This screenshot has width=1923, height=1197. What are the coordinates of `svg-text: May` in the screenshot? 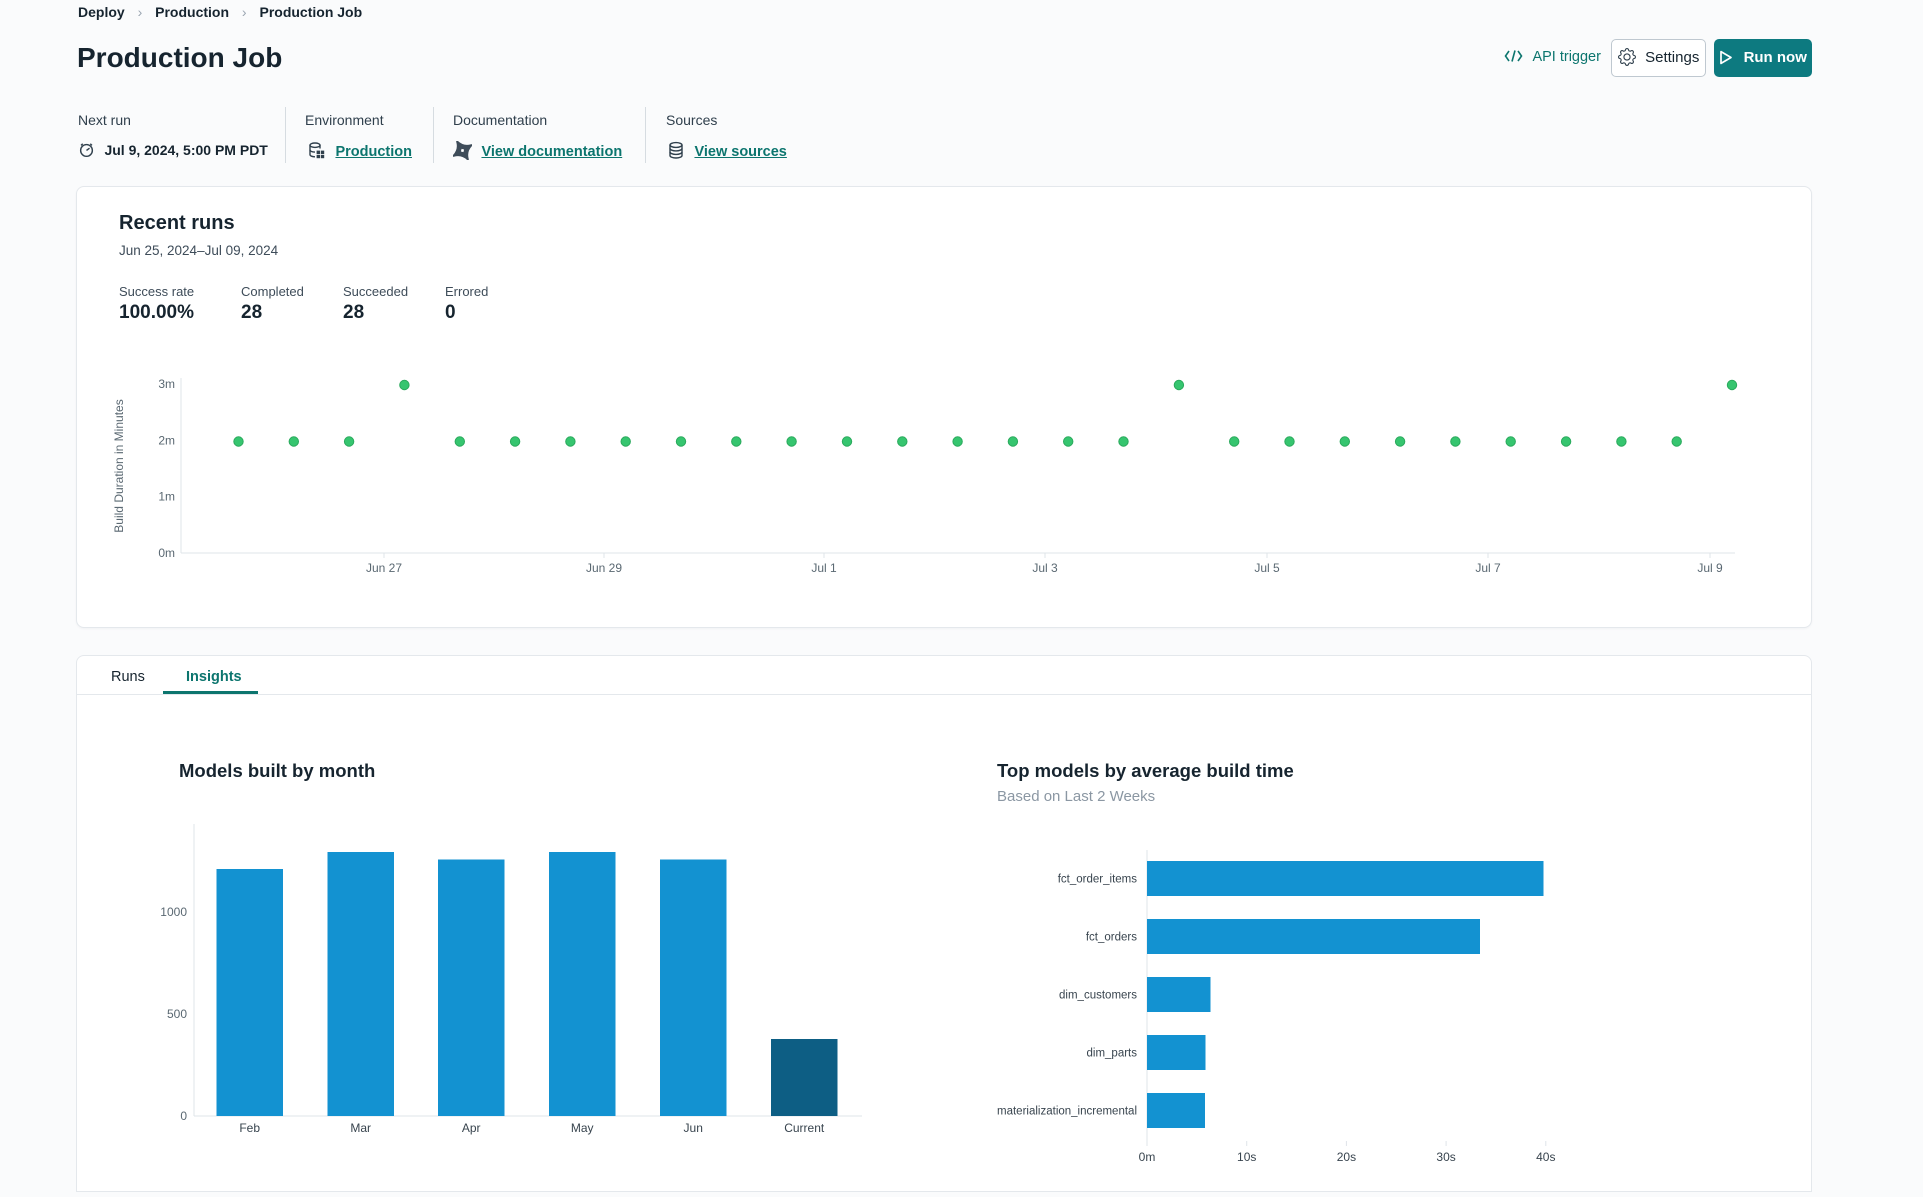 It's located at (582, 1128).